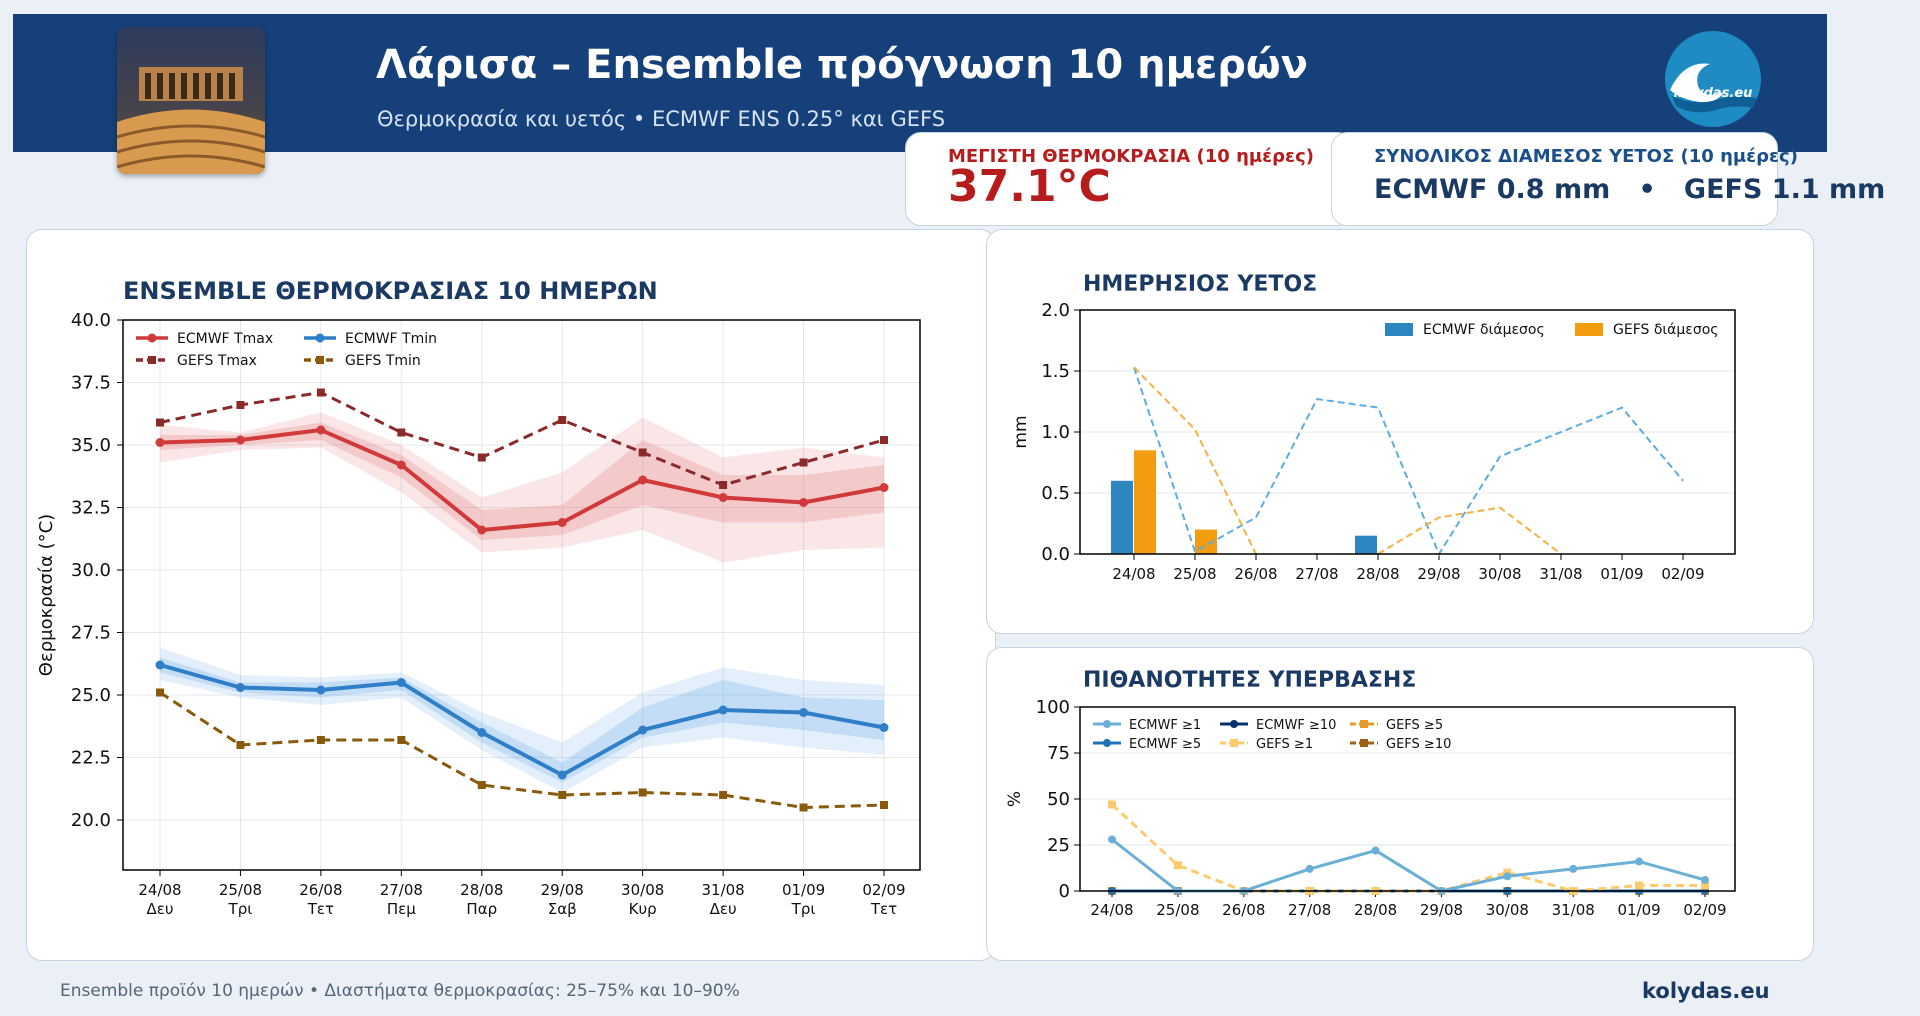 This screenshot has height=1016, width=1920. I want to click on temp-xtick-date: 28/08, so click(481, 890).